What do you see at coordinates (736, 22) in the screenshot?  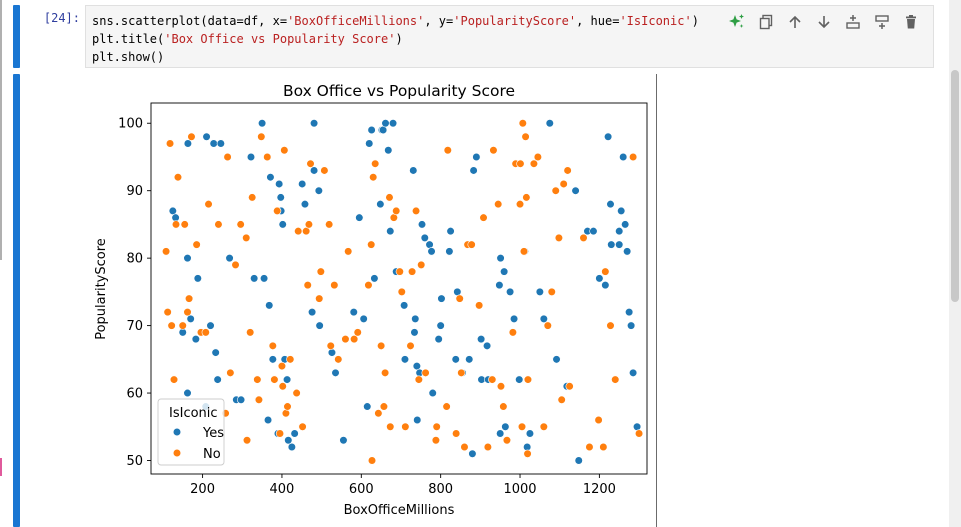 I see `generate-button` at bounding box center [736, 22].